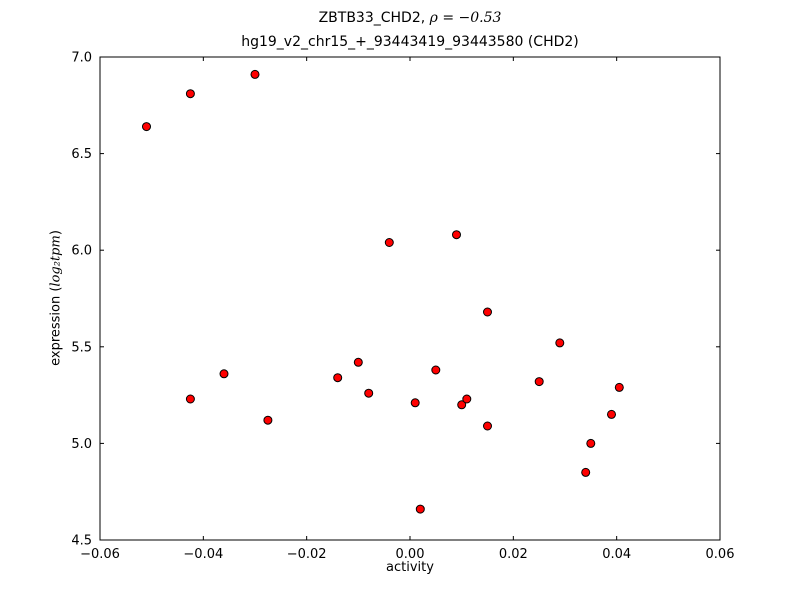 This screenshot has width=800, height=600. I want to click on y-tick-label: 5.0, so click(81, 444).